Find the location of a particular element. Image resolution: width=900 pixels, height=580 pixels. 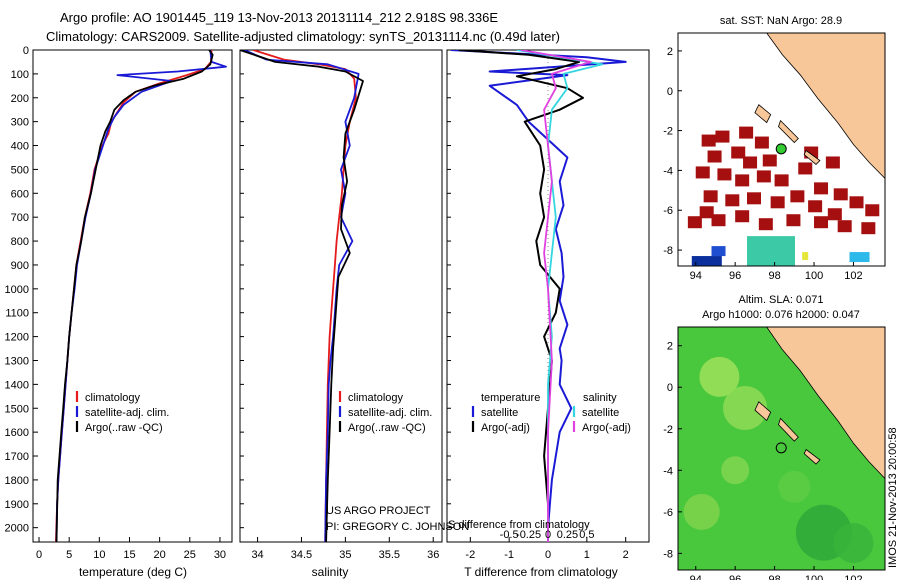

sst-map-lon-label: 96 is located at coordinates (735, 276).